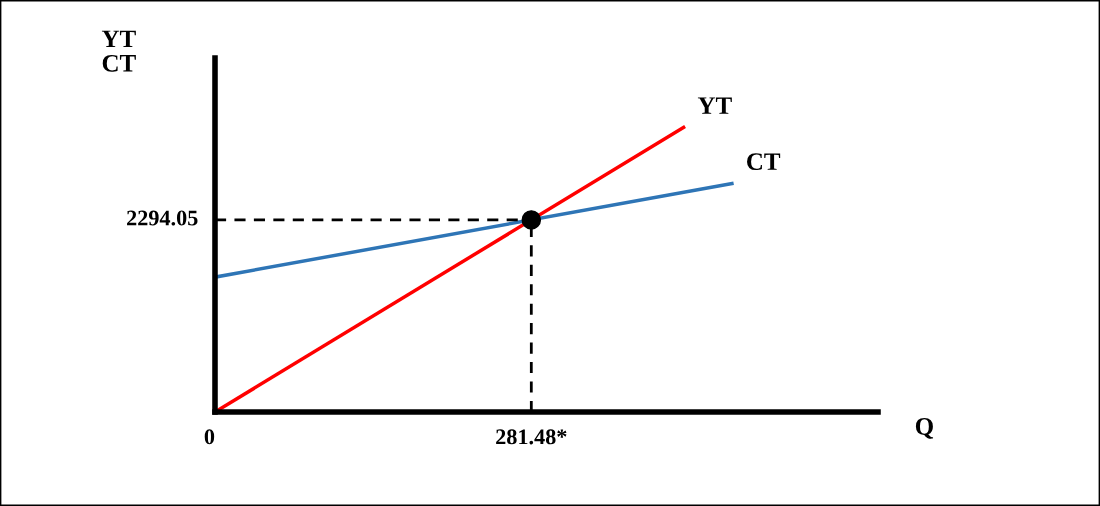 The image size is (1100, 506). Describe the element at coordinates (209, 437) in the screenshot. I see `x-tick-label: 0` at that location.